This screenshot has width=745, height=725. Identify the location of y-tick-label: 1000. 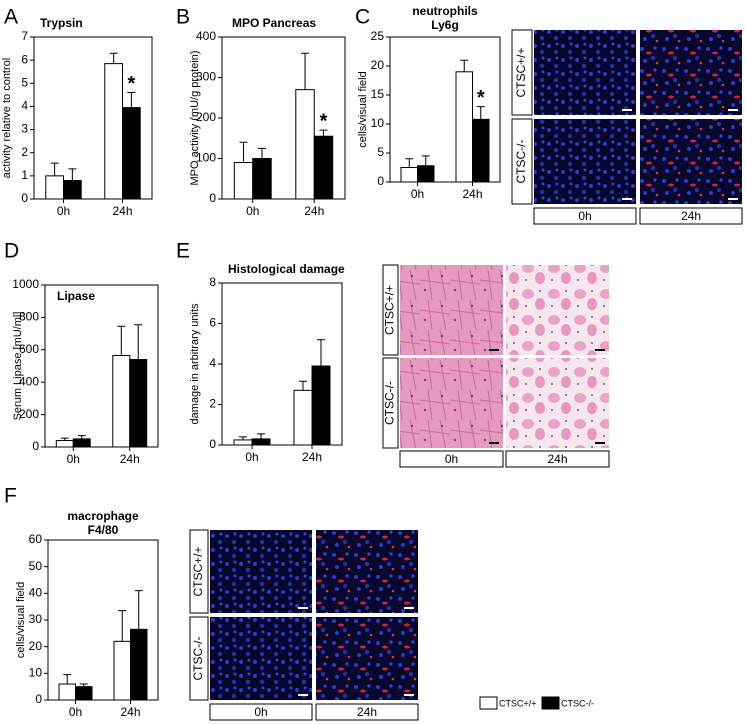
(25, 284).